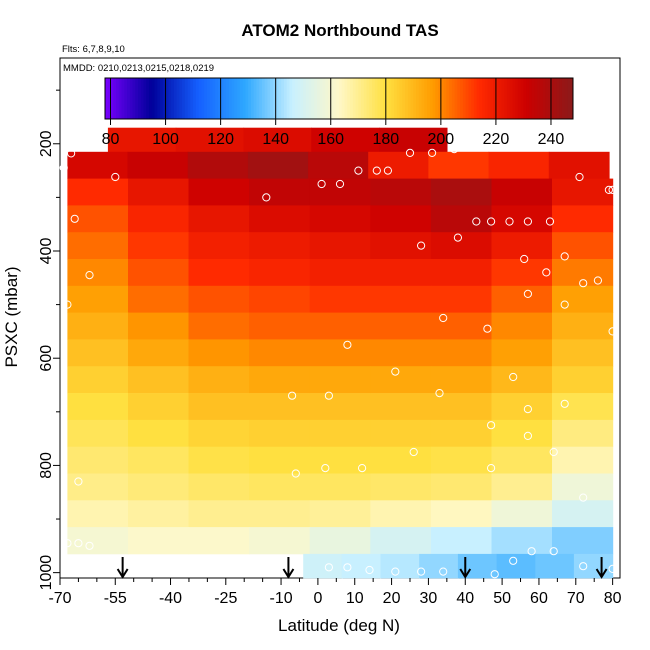 The image size is (650, 650). What do you see at coordinates (339, 625) in the screenshot?
I see `x-axis-label: Latitude (deg N)` at bounding box center [339, 625].